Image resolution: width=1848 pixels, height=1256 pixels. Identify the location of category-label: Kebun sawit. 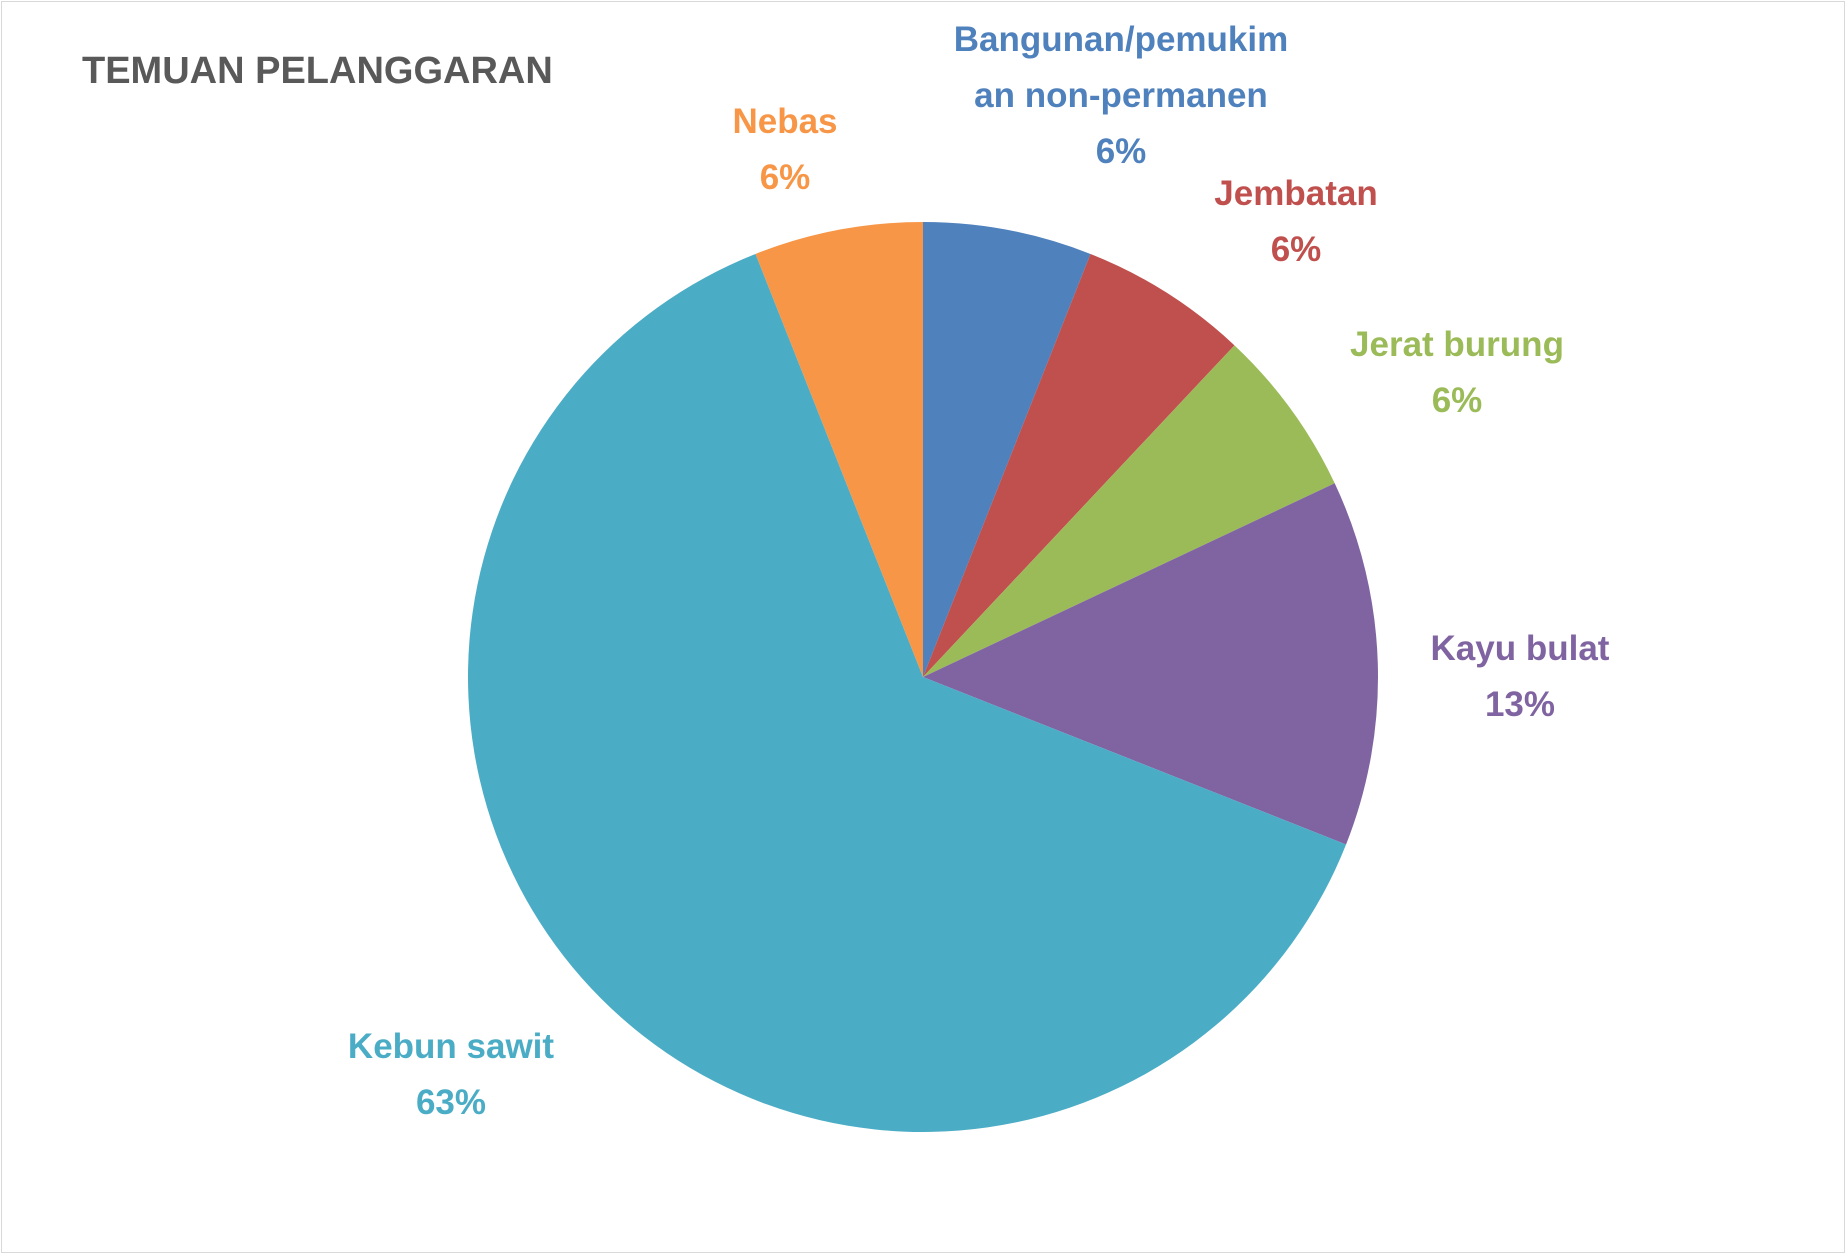
(451, 1046).